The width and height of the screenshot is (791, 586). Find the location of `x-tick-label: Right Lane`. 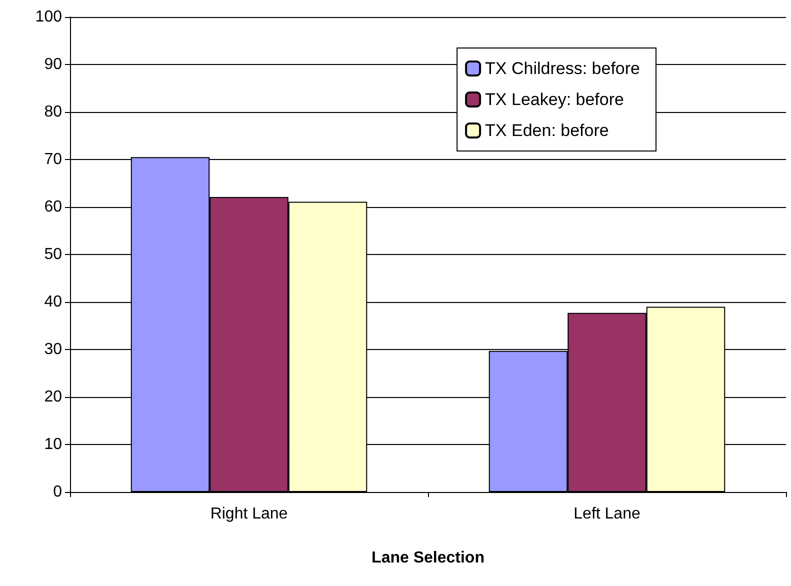

x-tick-label: Right Lane is located at coordinates (249, 514).